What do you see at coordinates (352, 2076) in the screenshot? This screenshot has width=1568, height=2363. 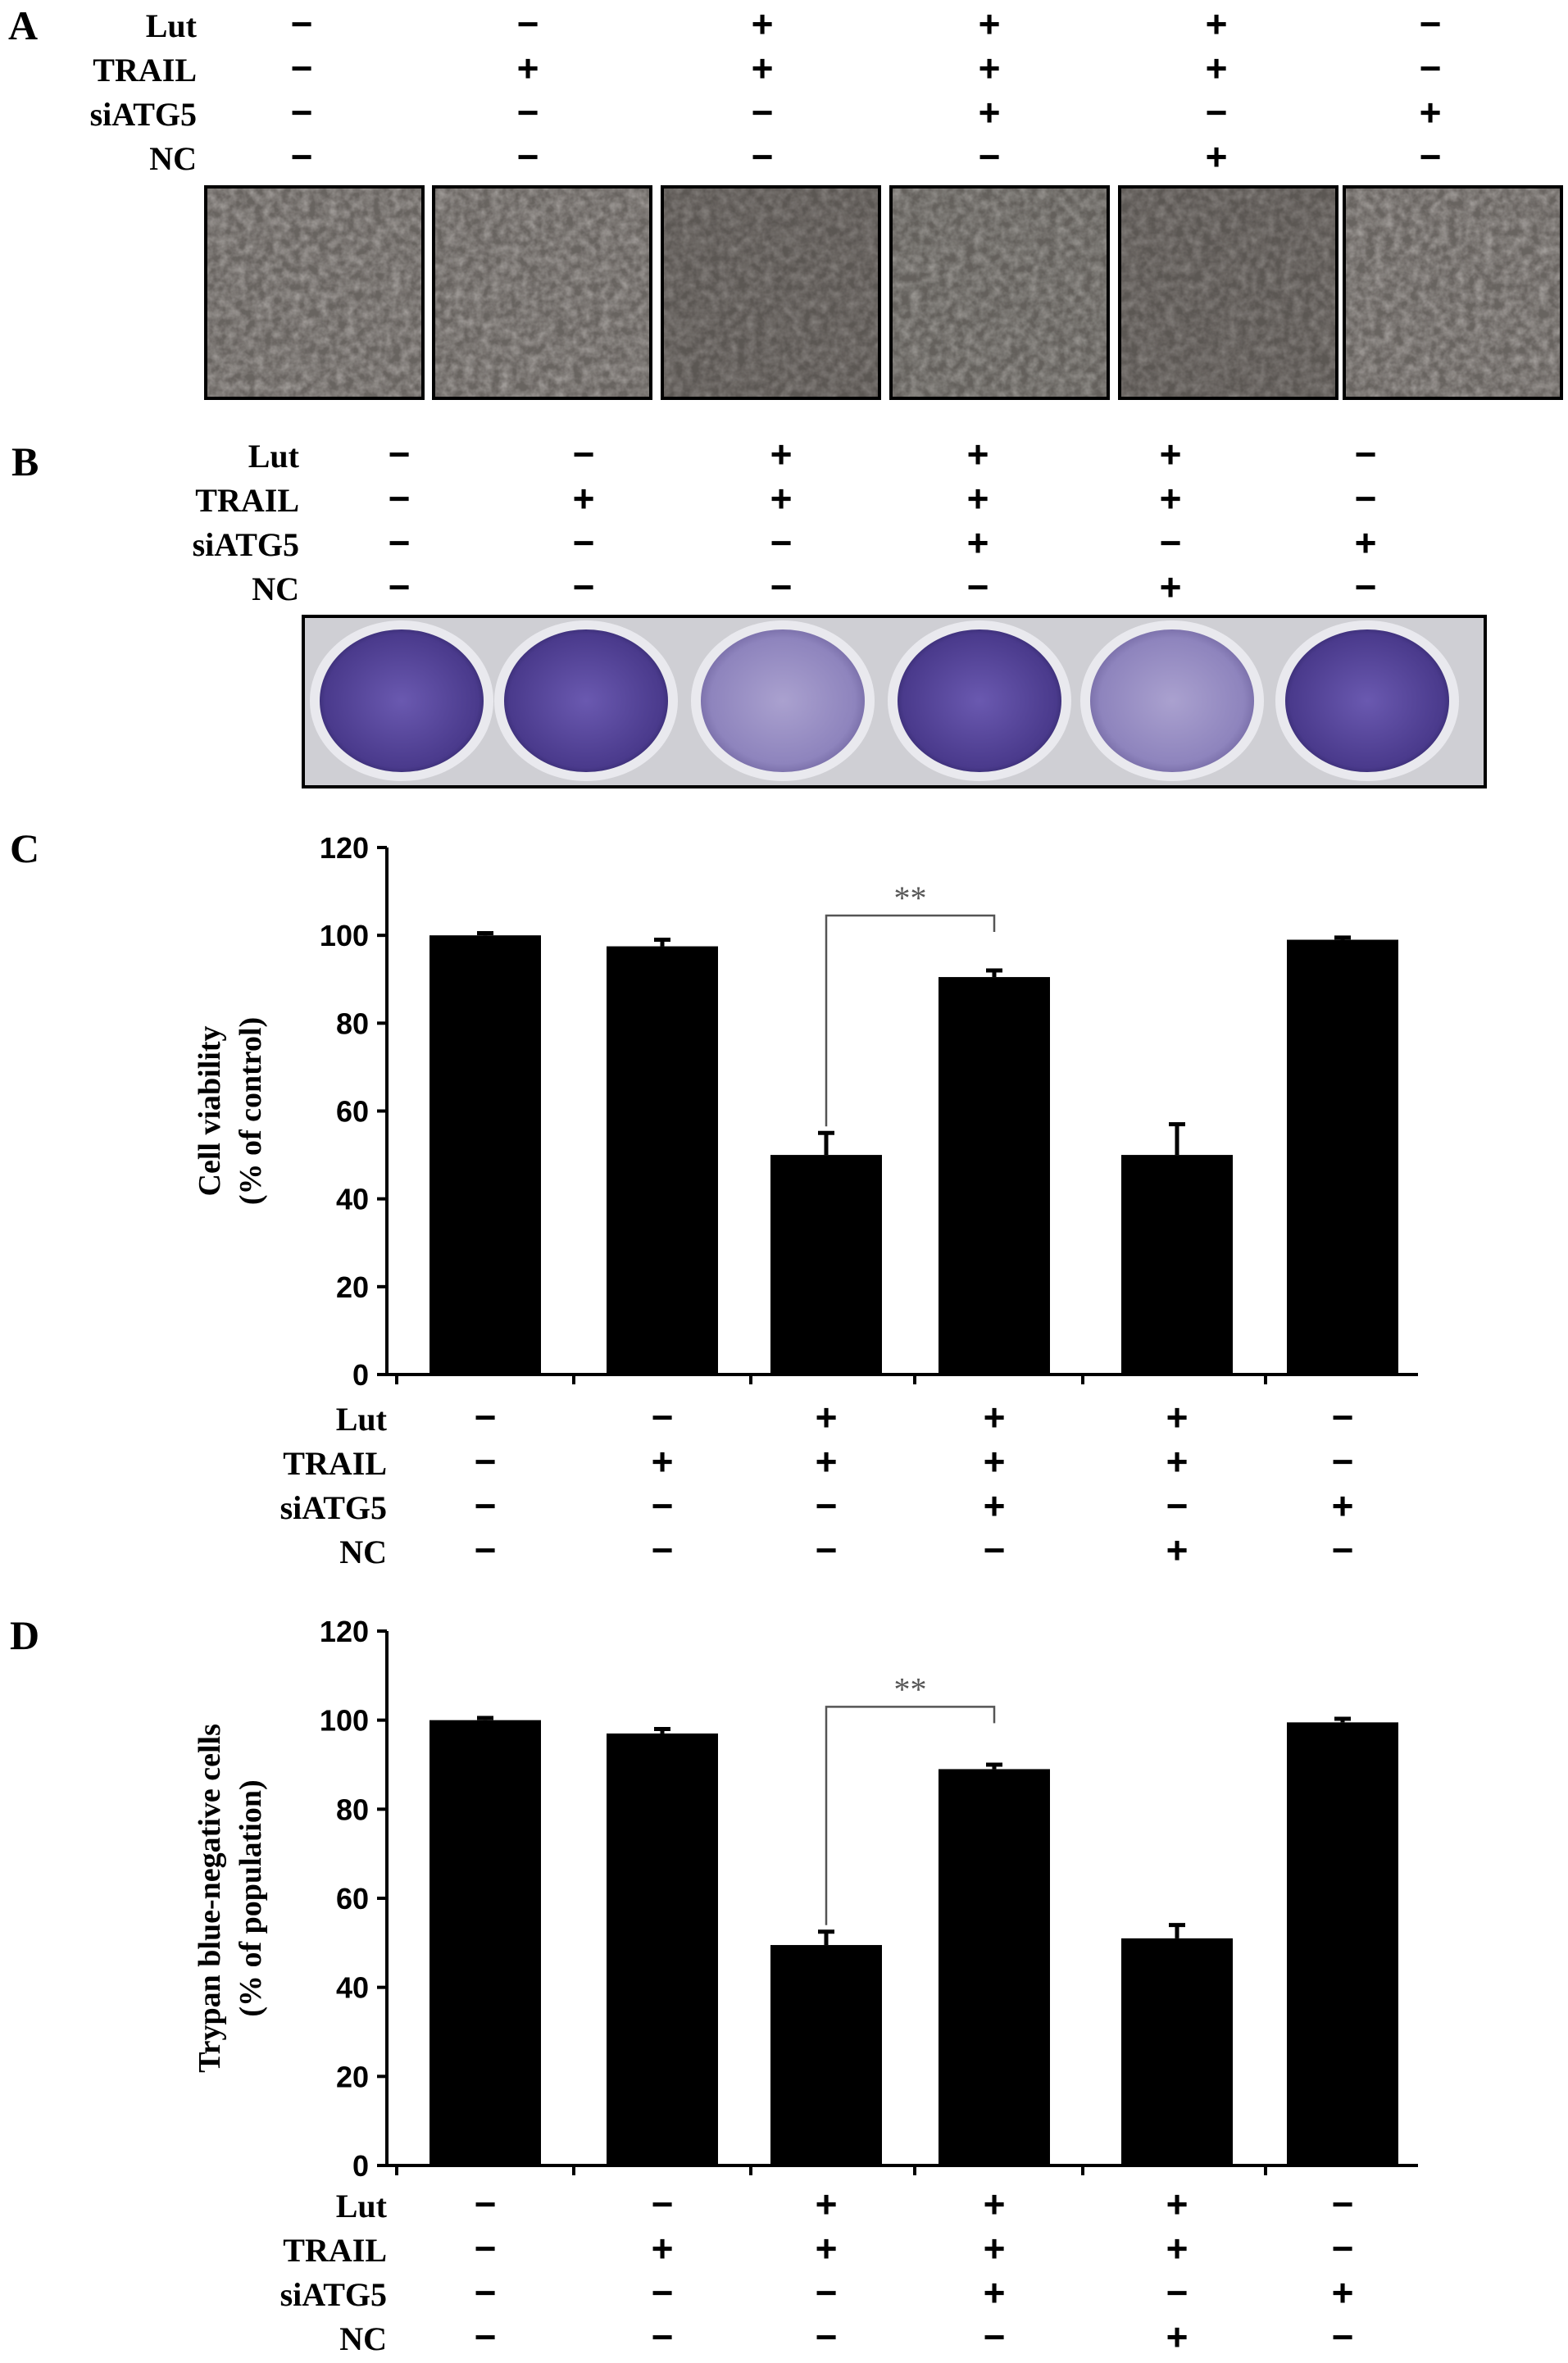 I see `y-tick-label-d-20: 20` at bounding box center [352, 2076].